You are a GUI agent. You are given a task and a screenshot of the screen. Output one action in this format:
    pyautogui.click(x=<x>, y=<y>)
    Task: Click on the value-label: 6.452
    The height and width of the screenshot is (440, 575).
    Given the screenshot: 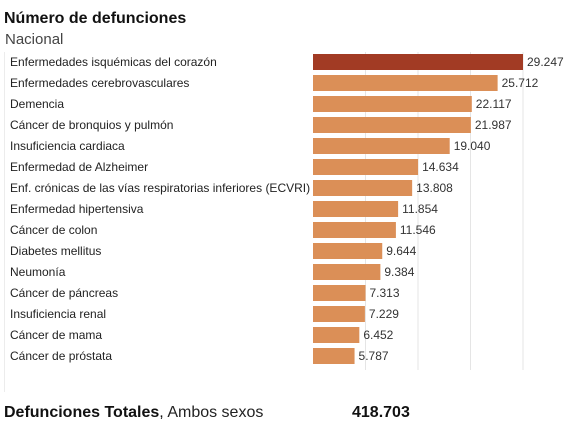 What is the action you would take?
    pyautogui.click(x=378, y=335)
    